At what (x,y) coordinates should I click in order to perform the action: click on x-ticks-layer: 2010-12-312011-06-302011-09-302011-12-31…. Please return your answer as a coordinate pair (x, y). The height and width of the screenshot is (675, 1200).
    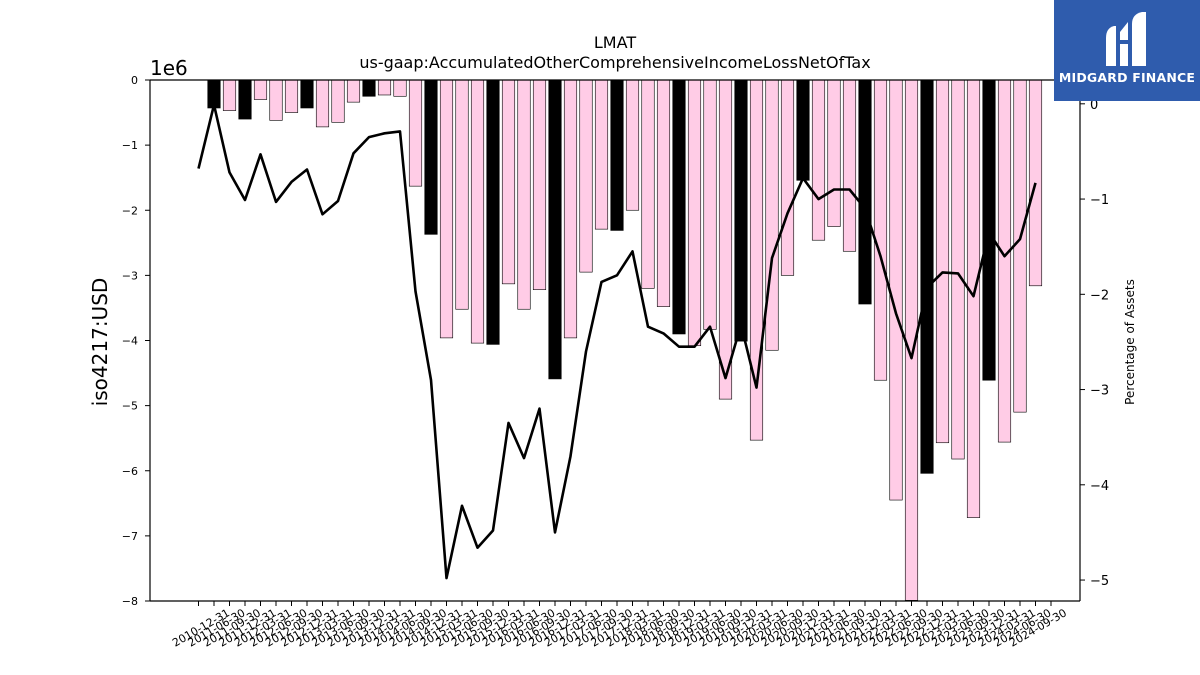
    Looking at the image, I should click on (619, 625).